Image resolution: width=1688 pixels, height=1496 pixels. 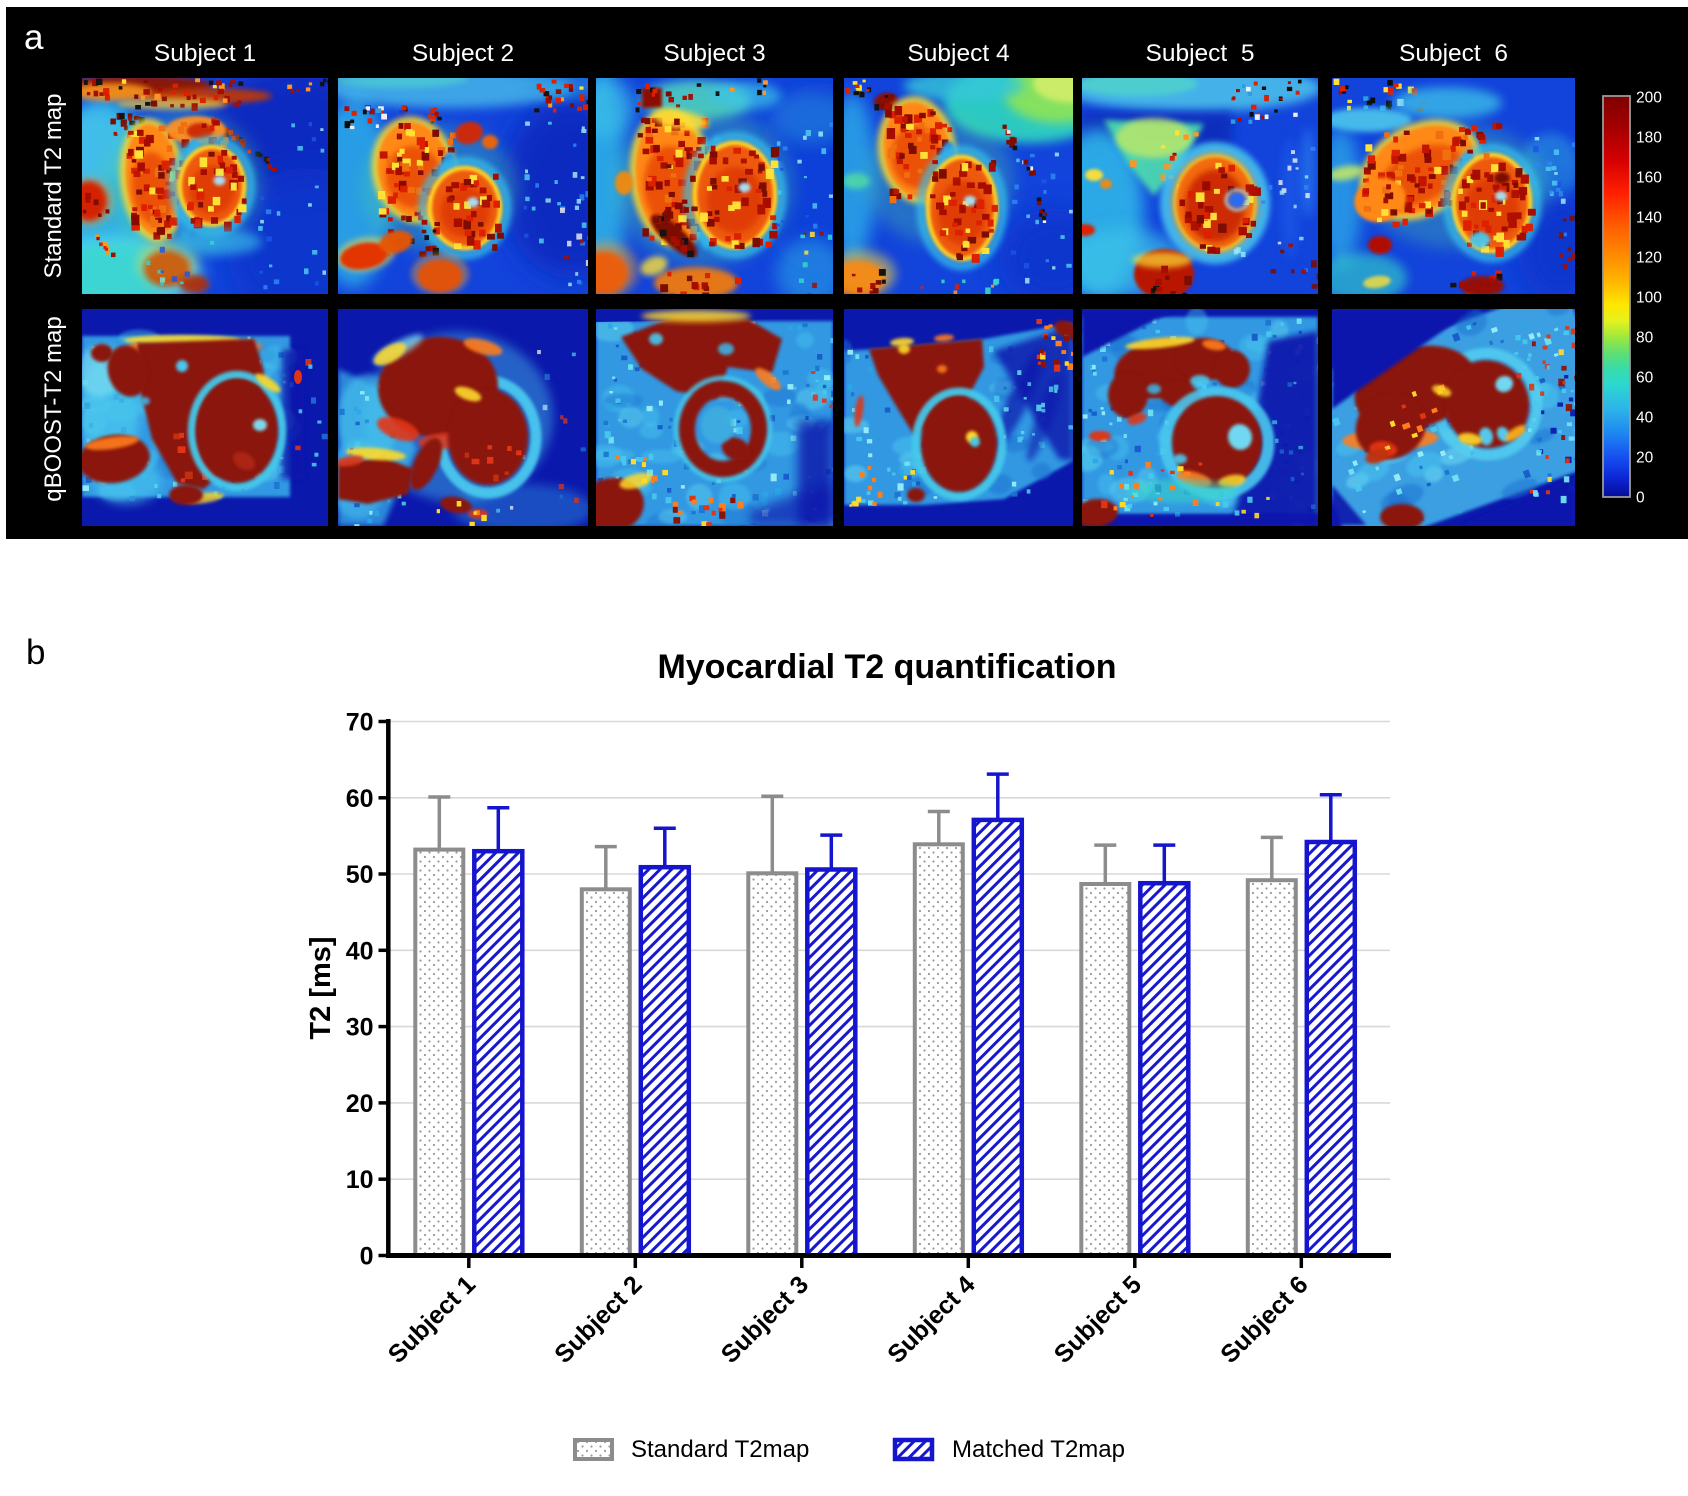 What do you see at coordinates (321, 987) in the screenshot?
I see `svg-text: T2 [ms]` at bounding box center [321, 987].